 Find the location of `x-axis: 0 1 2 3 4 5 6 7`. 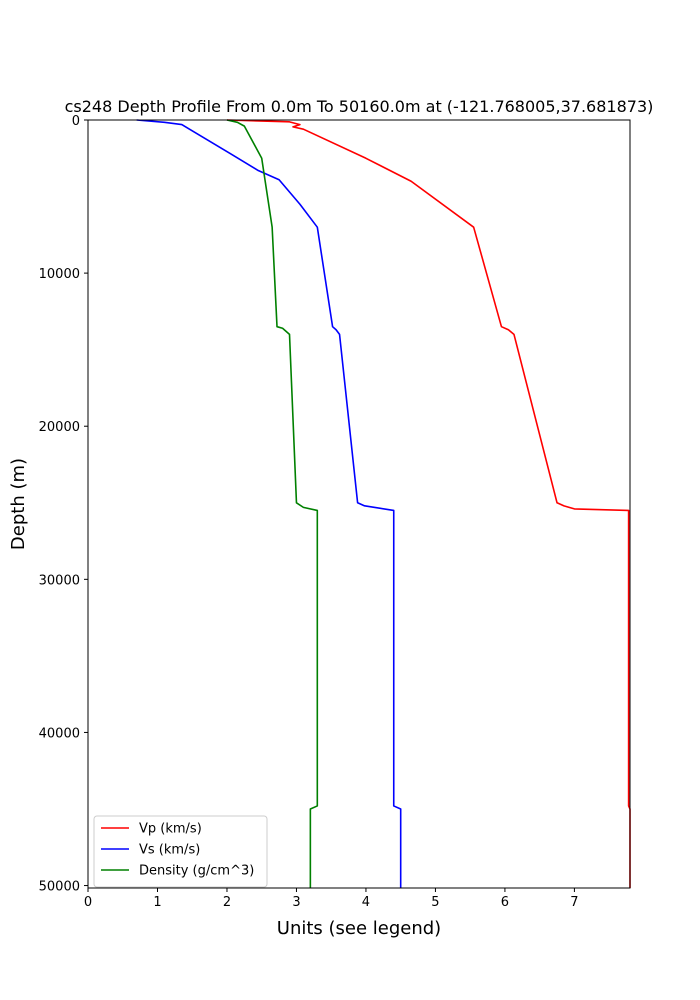

x-axis: 0 1 2 3 4 5 6 7 is located at coordinates (331, 899).